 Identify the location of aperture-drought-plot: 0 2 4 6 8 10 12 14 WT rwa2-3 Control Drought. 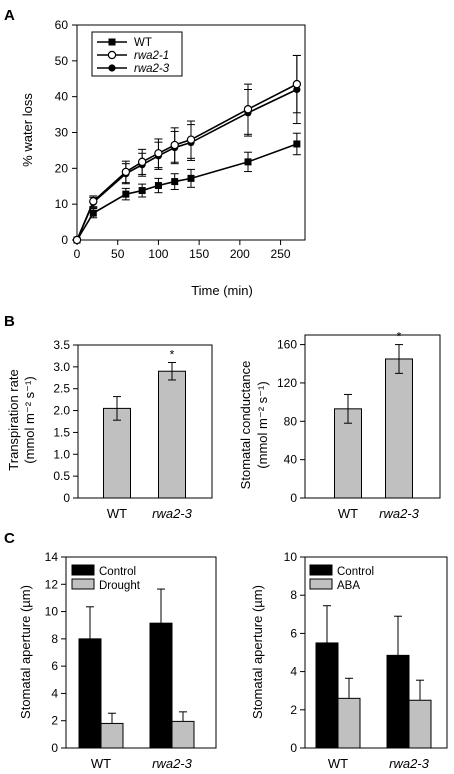
(131, 660).